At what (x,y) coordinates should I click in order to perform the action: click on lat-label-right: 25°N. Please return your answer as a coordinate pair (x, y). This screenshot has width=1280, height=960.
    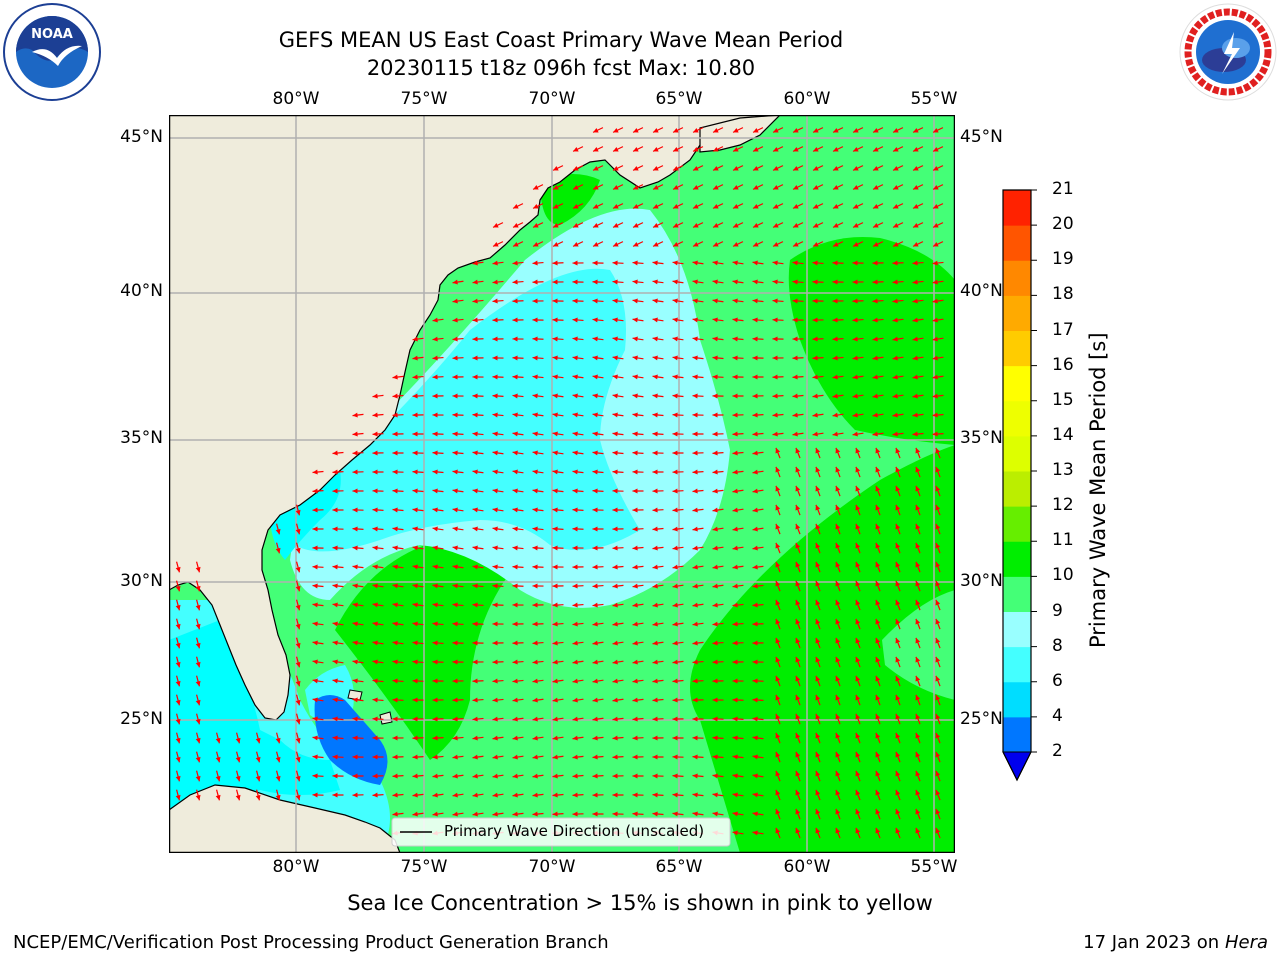
    Looking at the image, I should click on (981, 719).